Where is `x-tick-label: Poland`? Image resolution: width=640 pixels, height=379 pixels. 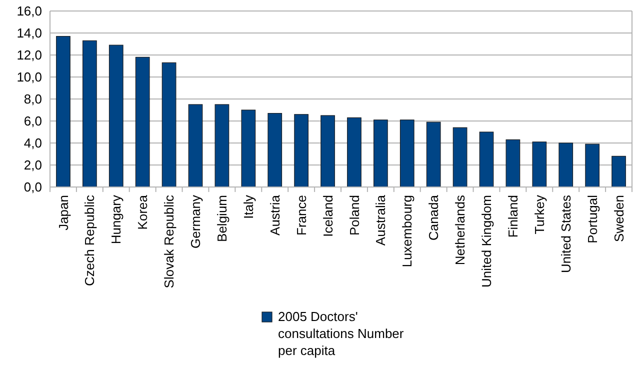 x-tick-label: Poland is located at coordinates (354, 215).